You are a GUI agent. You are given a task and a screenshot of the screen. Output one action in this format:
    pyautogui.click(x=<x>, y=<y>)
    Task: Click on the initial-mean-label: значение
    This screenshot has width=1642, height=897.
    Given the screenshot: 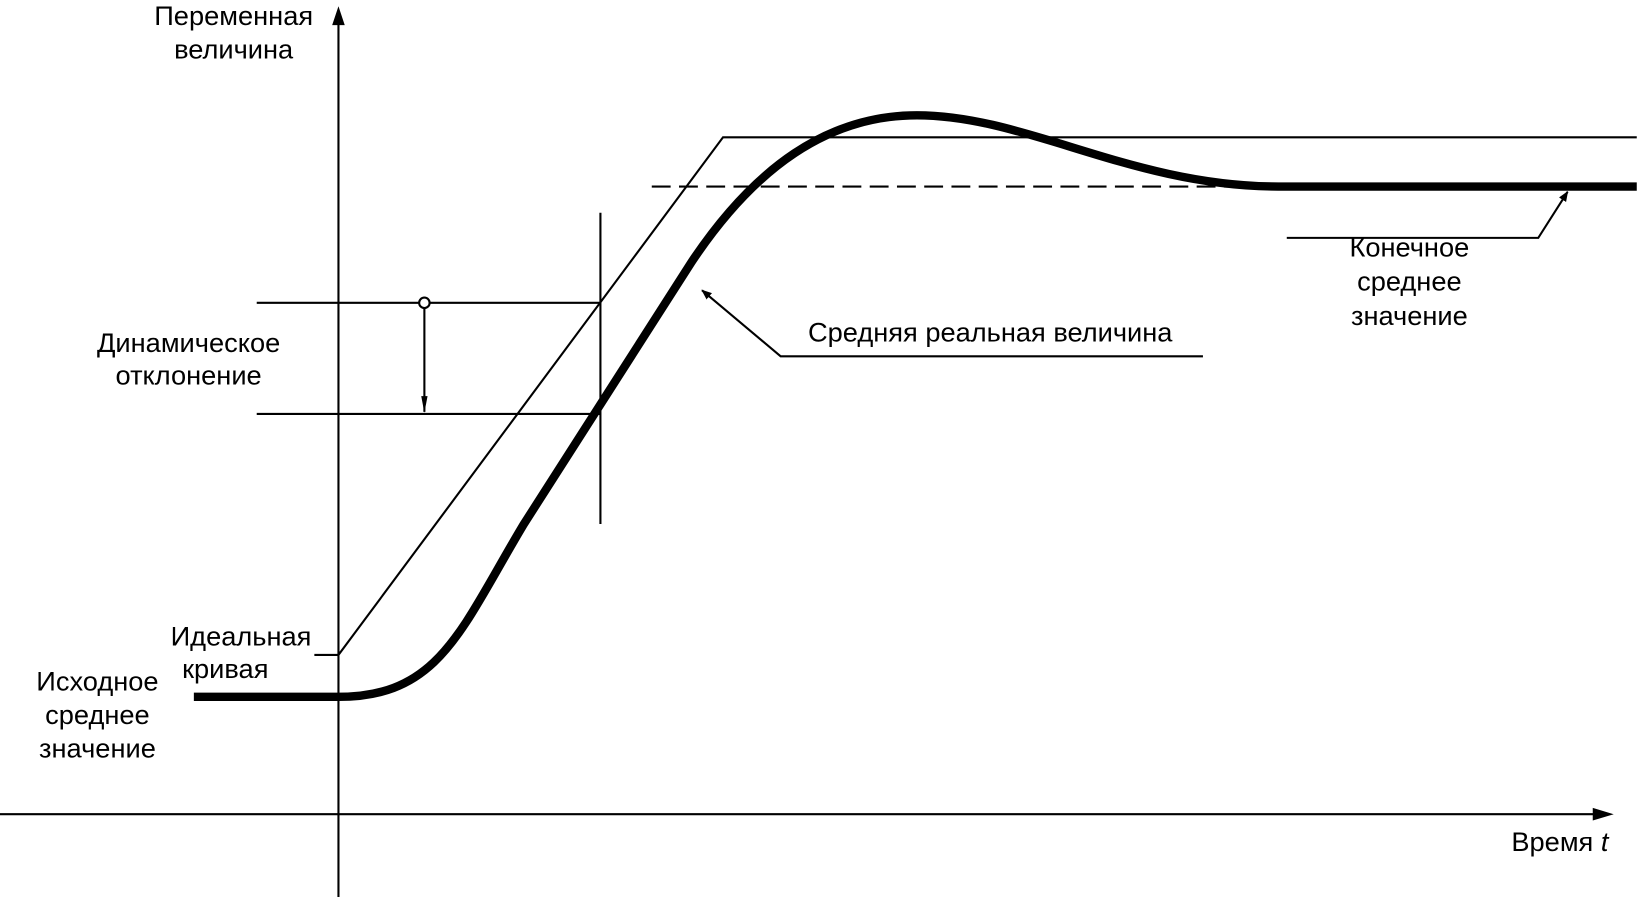 What is the action you would take?
    pyautogui.click(x=97, y=748)
    